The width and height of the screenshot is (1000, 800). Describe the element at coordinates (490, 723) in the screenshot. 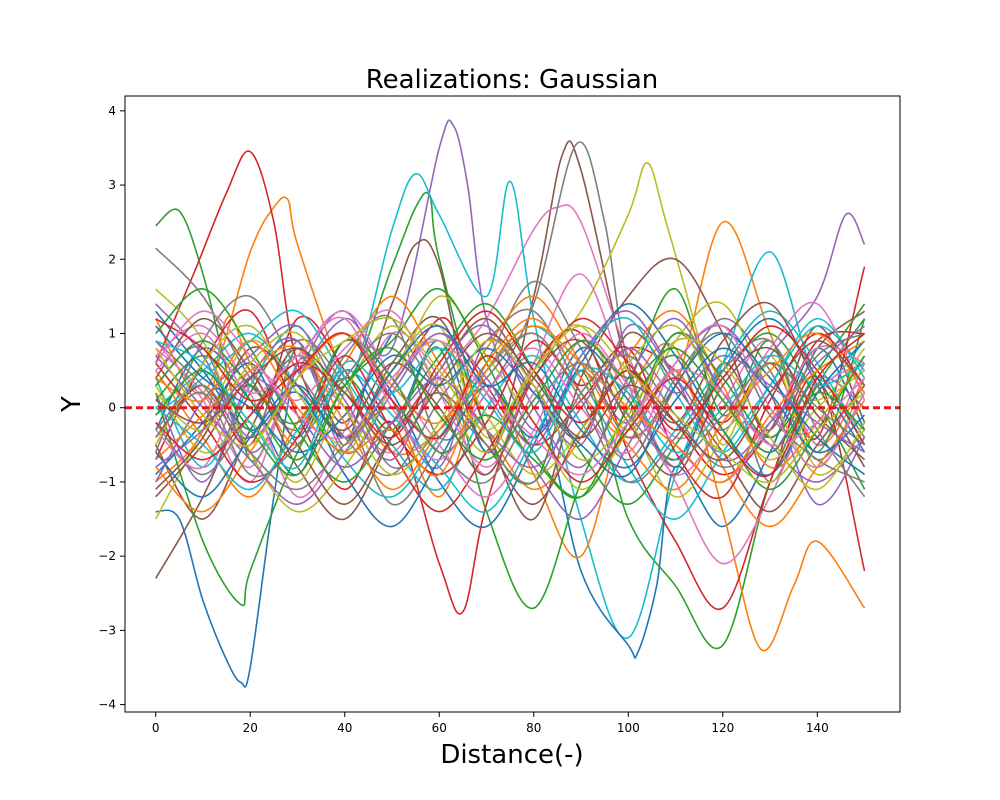

I see `x-axis-ticks: 0 20 40 60 80 100 120 140` at that location.